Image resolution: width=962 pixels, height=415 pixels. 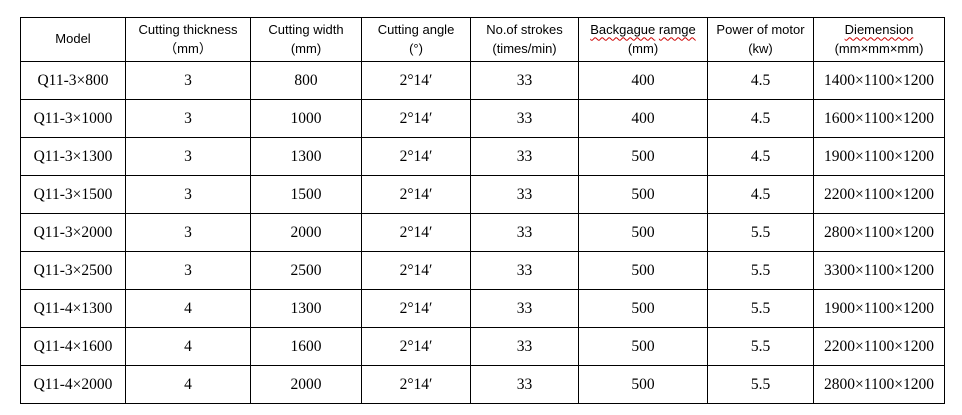 I want to click on table-cell: Q11-3×1300, so click(x=73, y=156).